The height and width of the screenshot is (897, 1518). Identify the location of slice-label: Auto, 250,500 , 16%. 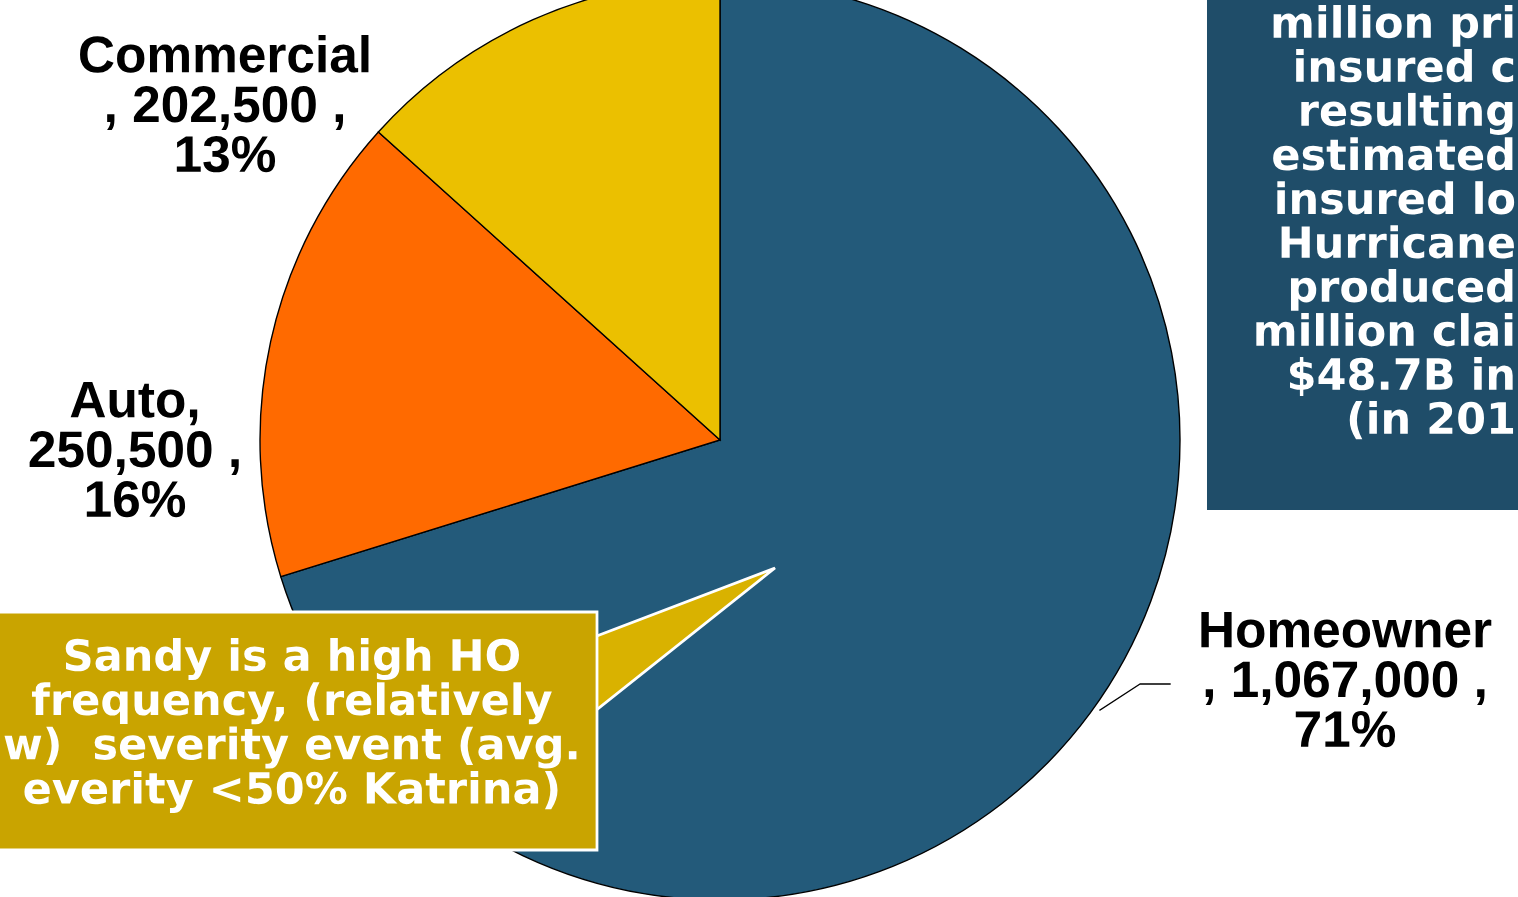
(134, 449).